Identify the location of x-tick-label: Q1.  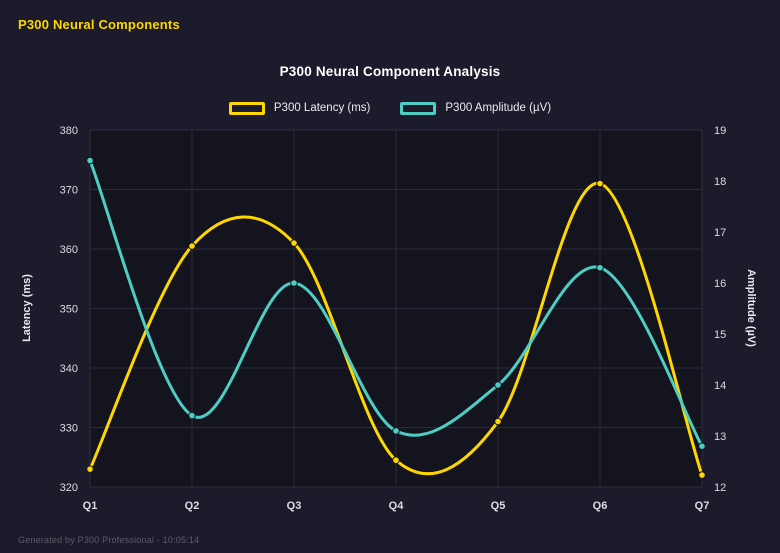
(90, 506).